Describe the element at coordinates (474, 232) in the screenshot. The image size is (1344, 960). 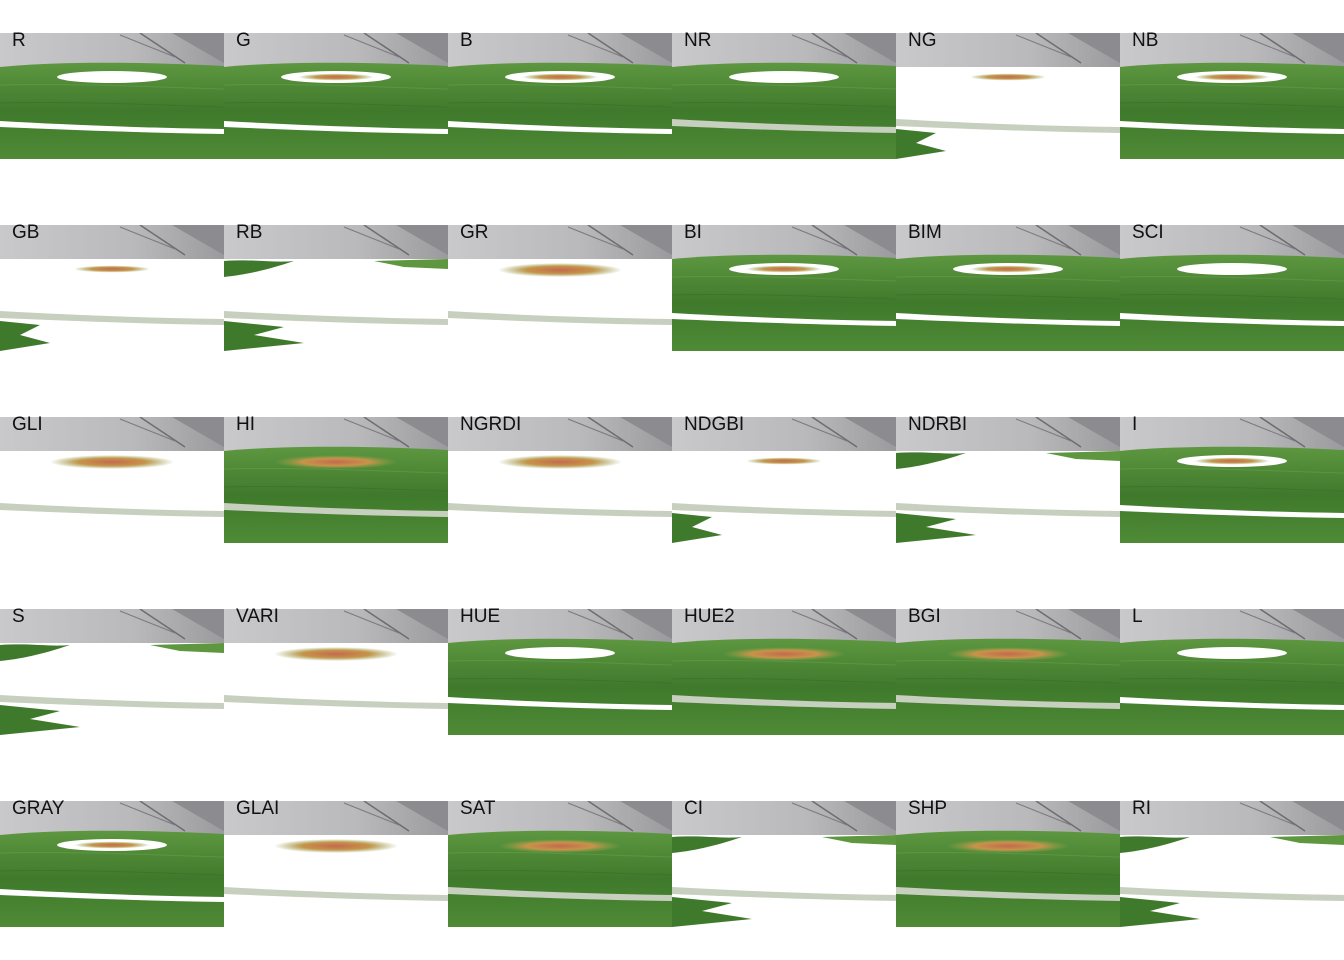
I see `panel-label: GR` at that location.